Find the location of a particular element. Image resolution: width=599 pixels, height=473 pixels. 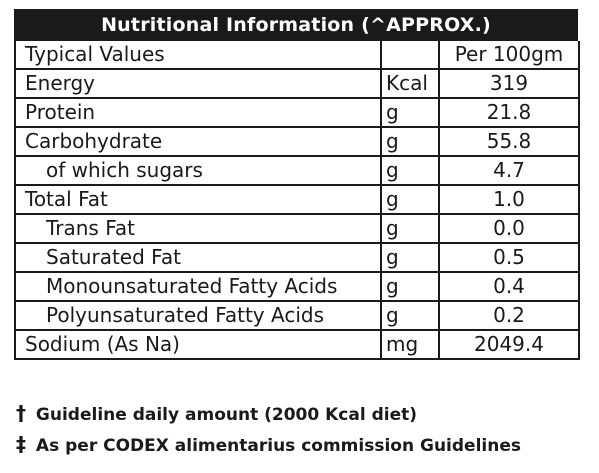

row-value: 2049.4 is located at coordinates (509, 344).